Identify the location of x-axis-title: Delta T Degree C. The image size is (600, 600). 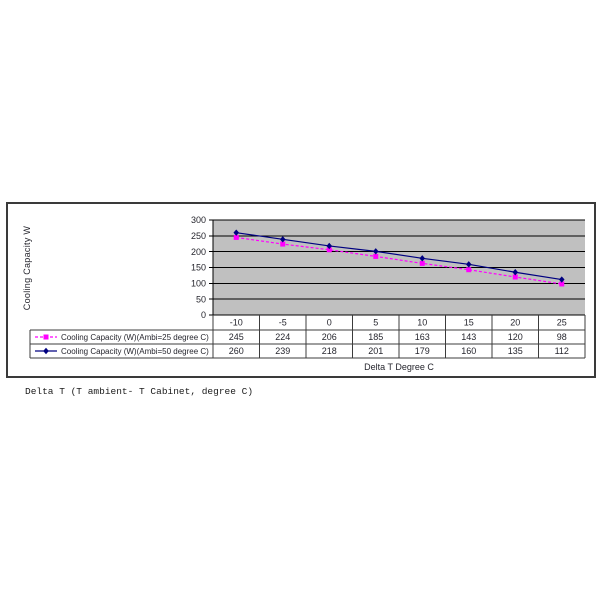
(399, 367).